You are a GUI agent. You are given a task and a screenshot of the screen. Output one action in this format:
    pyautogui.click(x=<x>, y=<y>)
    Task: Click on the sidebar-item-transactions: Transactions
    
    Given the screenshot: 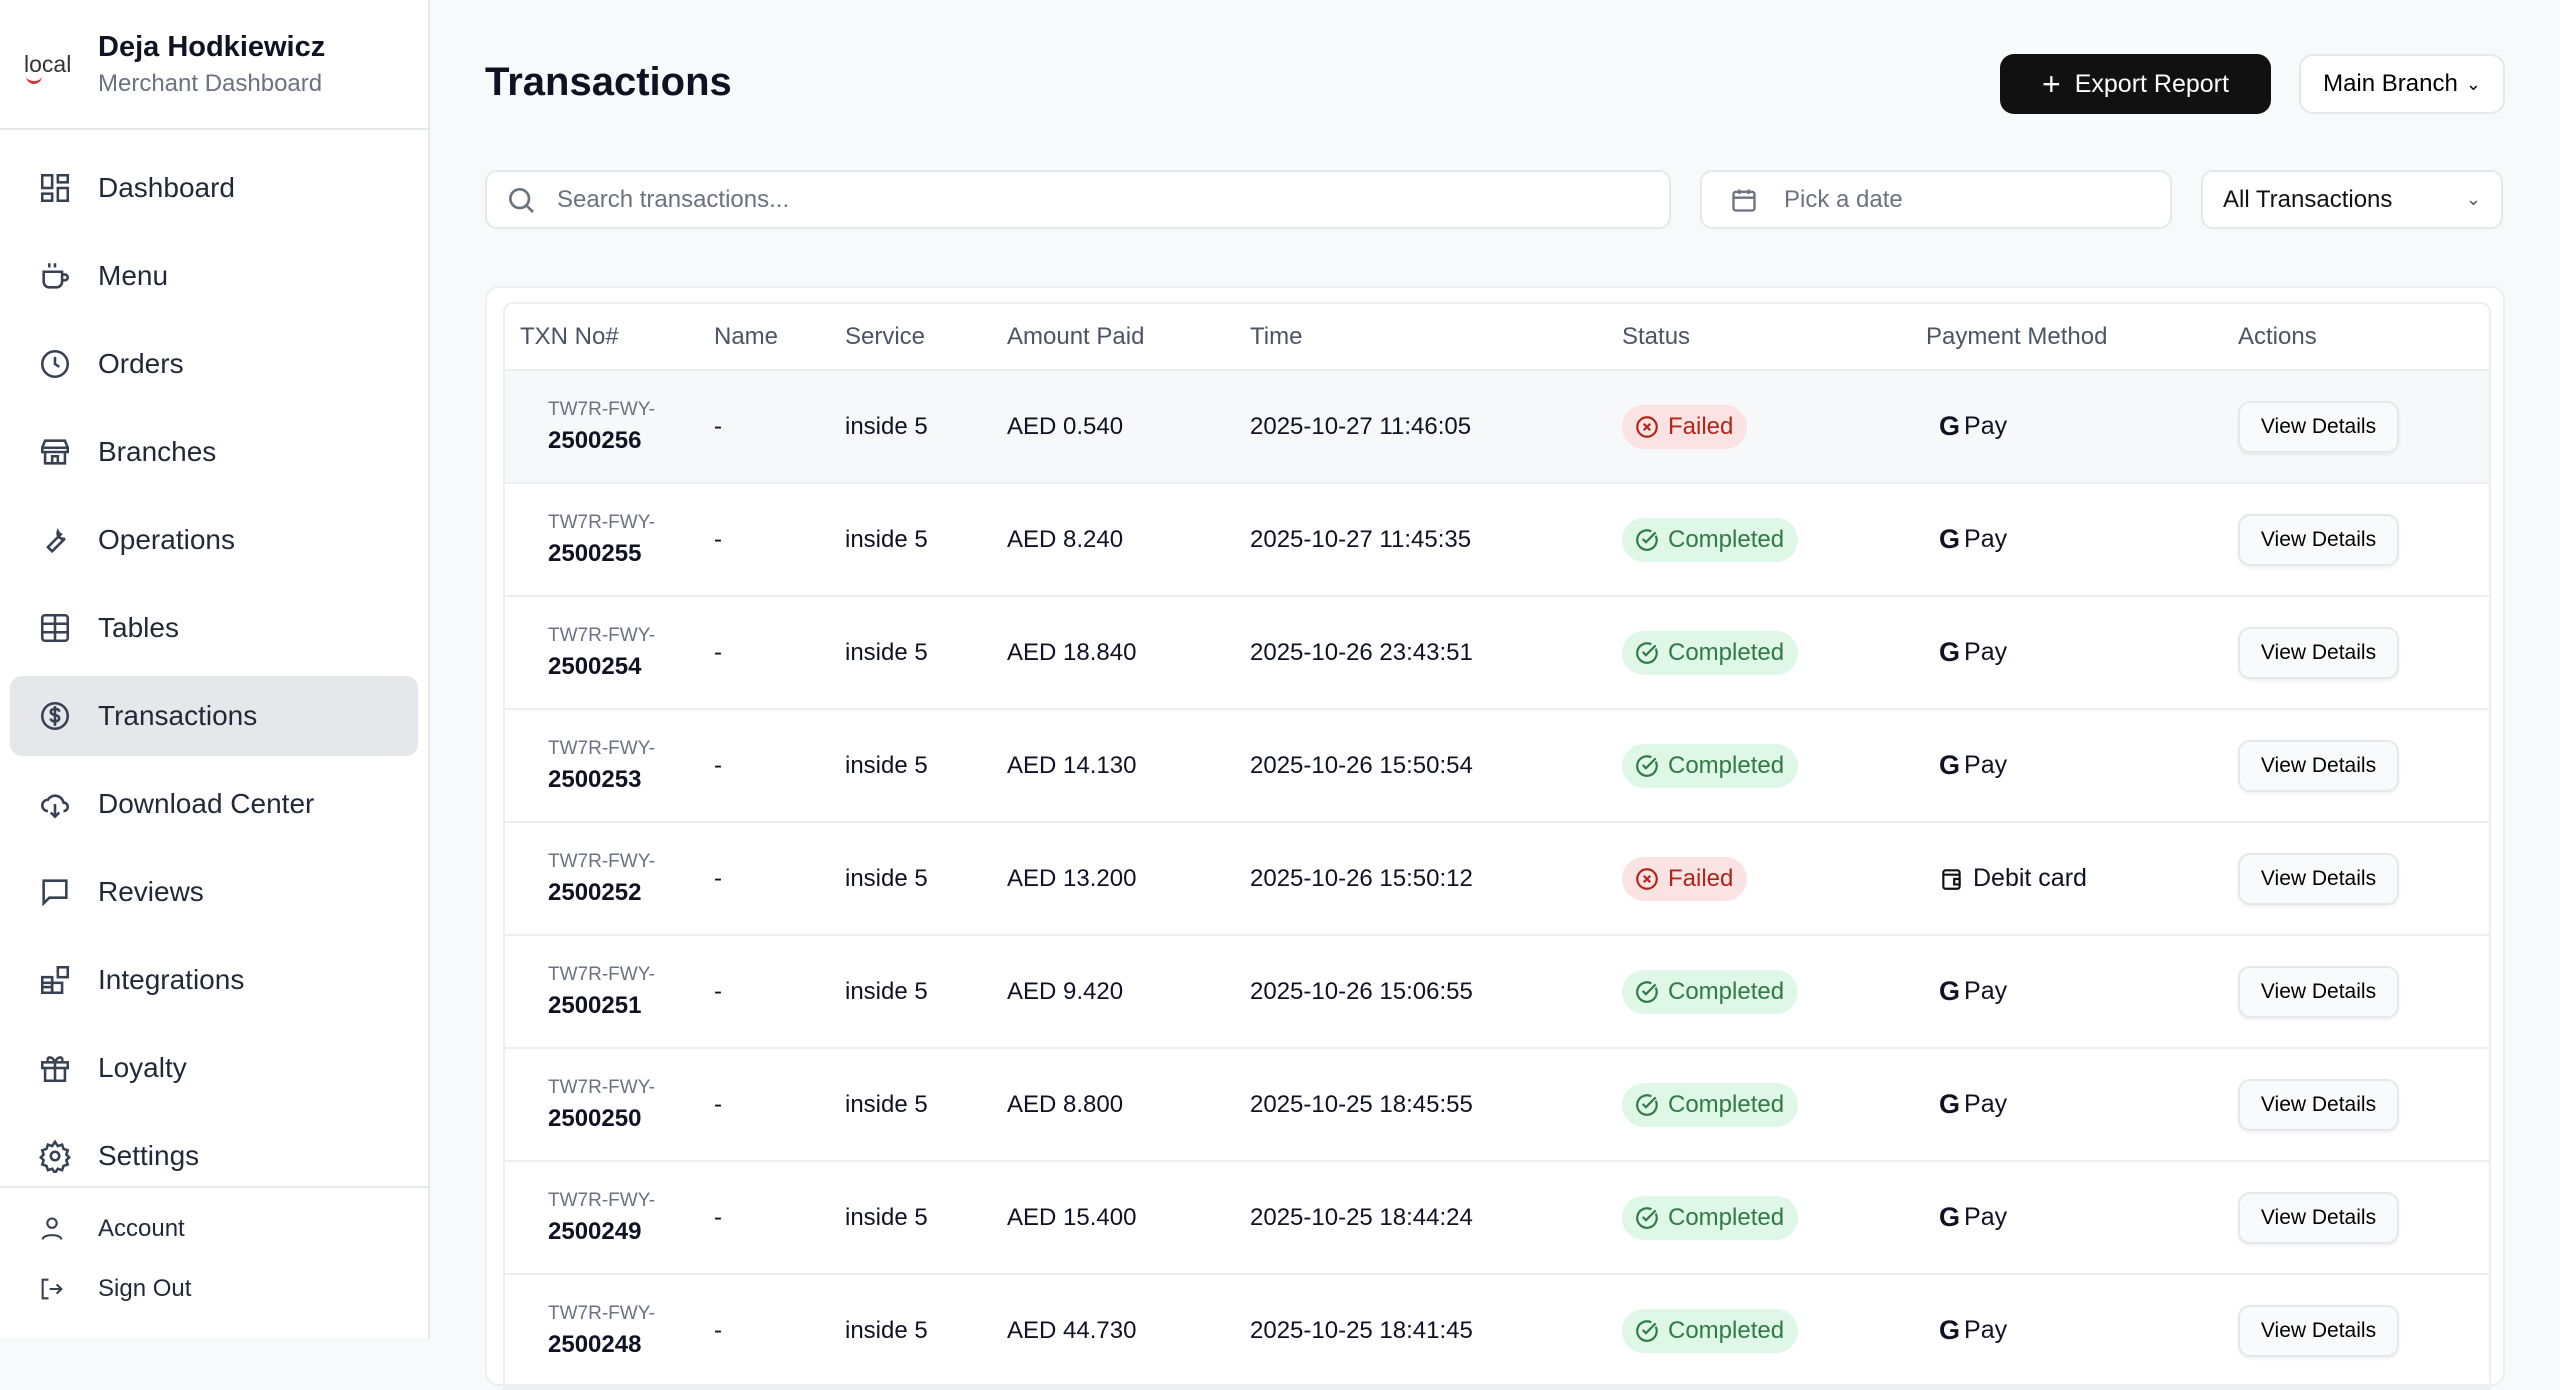 What is the action you would take?
    pyautogui.click(x=214, y=716)
    